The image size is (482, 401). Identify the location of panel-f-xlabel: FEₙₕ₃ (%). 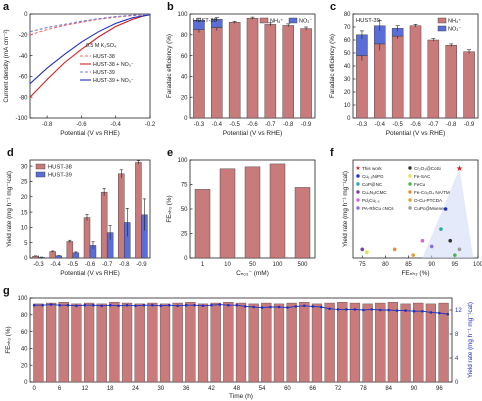
(415, 273).